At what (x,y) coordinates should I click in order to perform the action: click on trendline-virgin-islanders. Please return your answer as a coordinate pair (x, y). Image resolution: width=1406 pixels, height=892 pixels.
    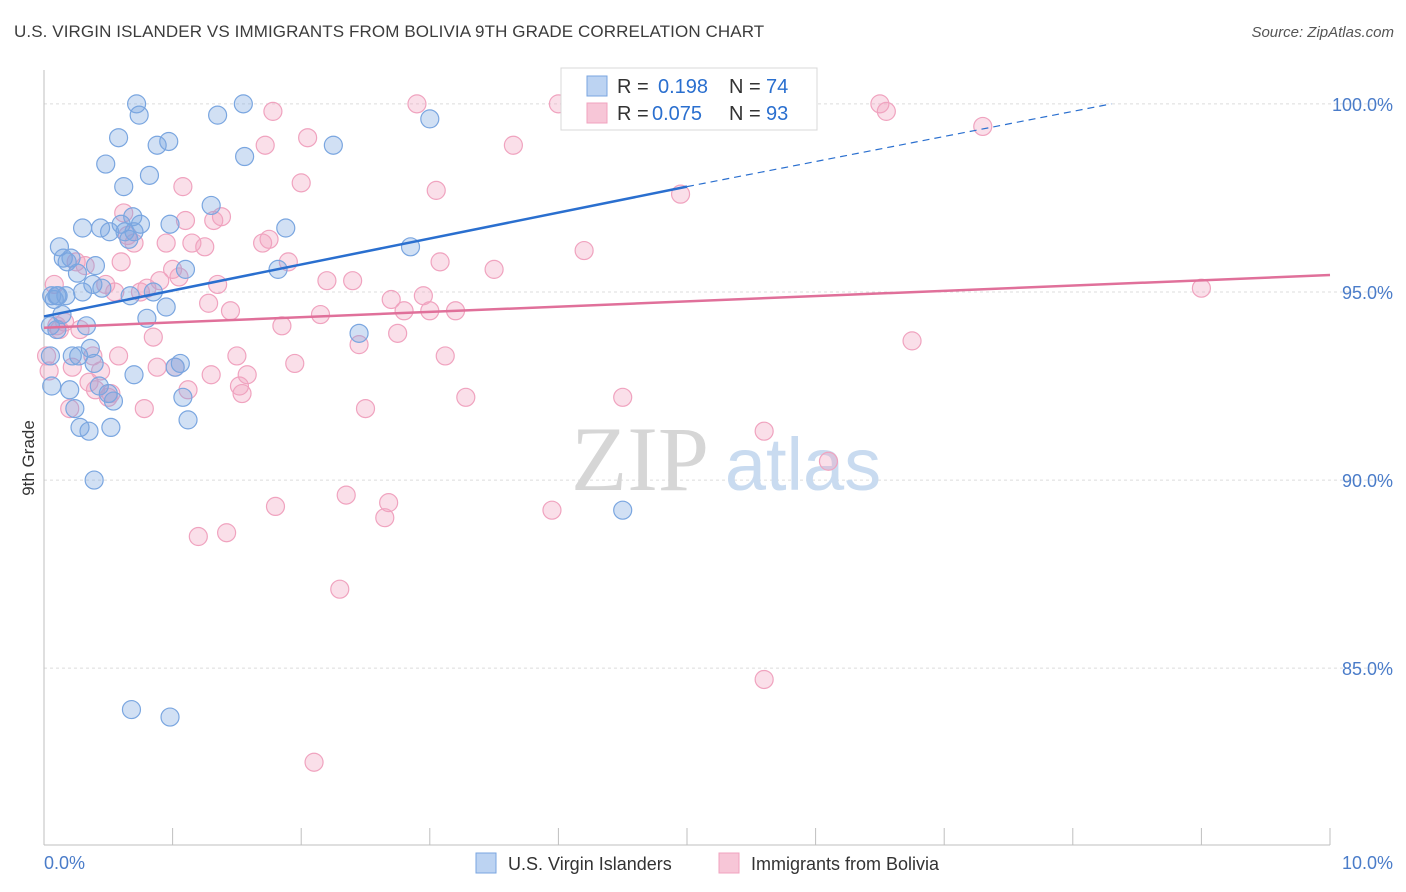
    Looking at the image, I should click on (365, 251).